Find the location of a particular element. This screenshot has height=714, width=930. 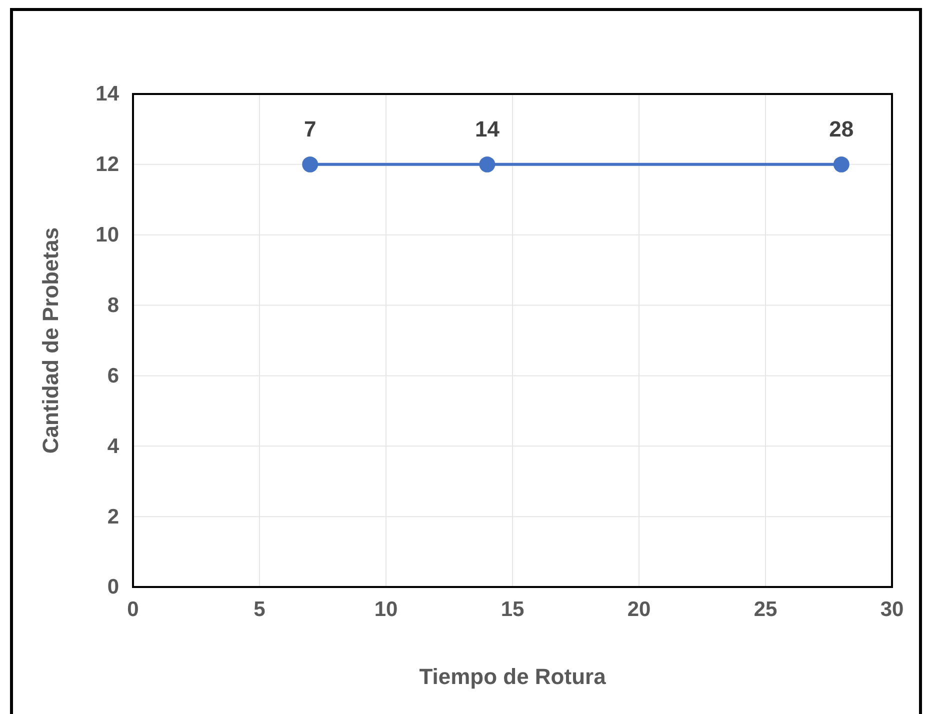

x-tick-label: 0 is located at coordinates (133, 609).